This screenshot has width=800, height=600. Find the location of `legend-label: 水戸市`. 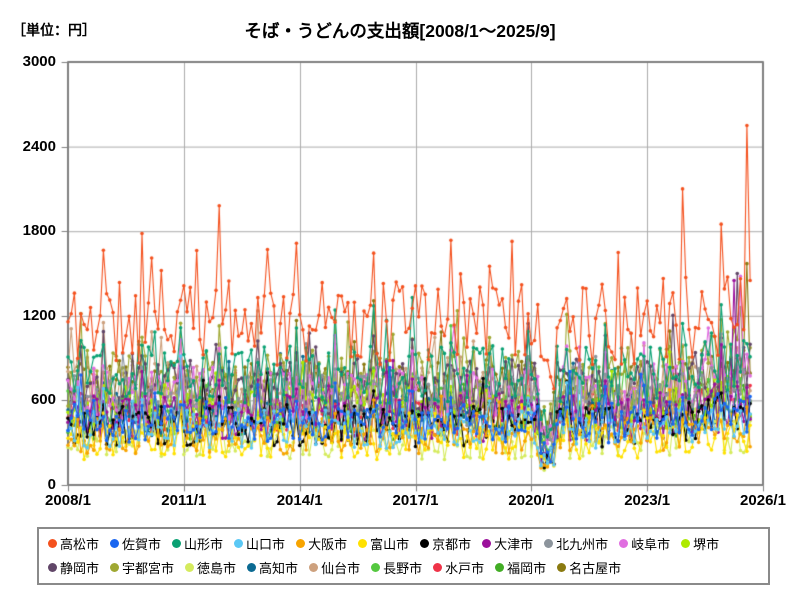

legend-label: 水戸市 is located at coordinates (465, 568).